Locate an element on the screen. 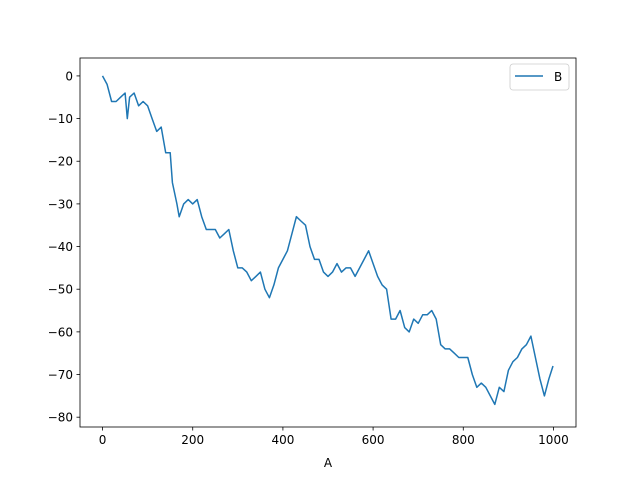  y-tick-label: −80 is located at coordinates (60, 418).